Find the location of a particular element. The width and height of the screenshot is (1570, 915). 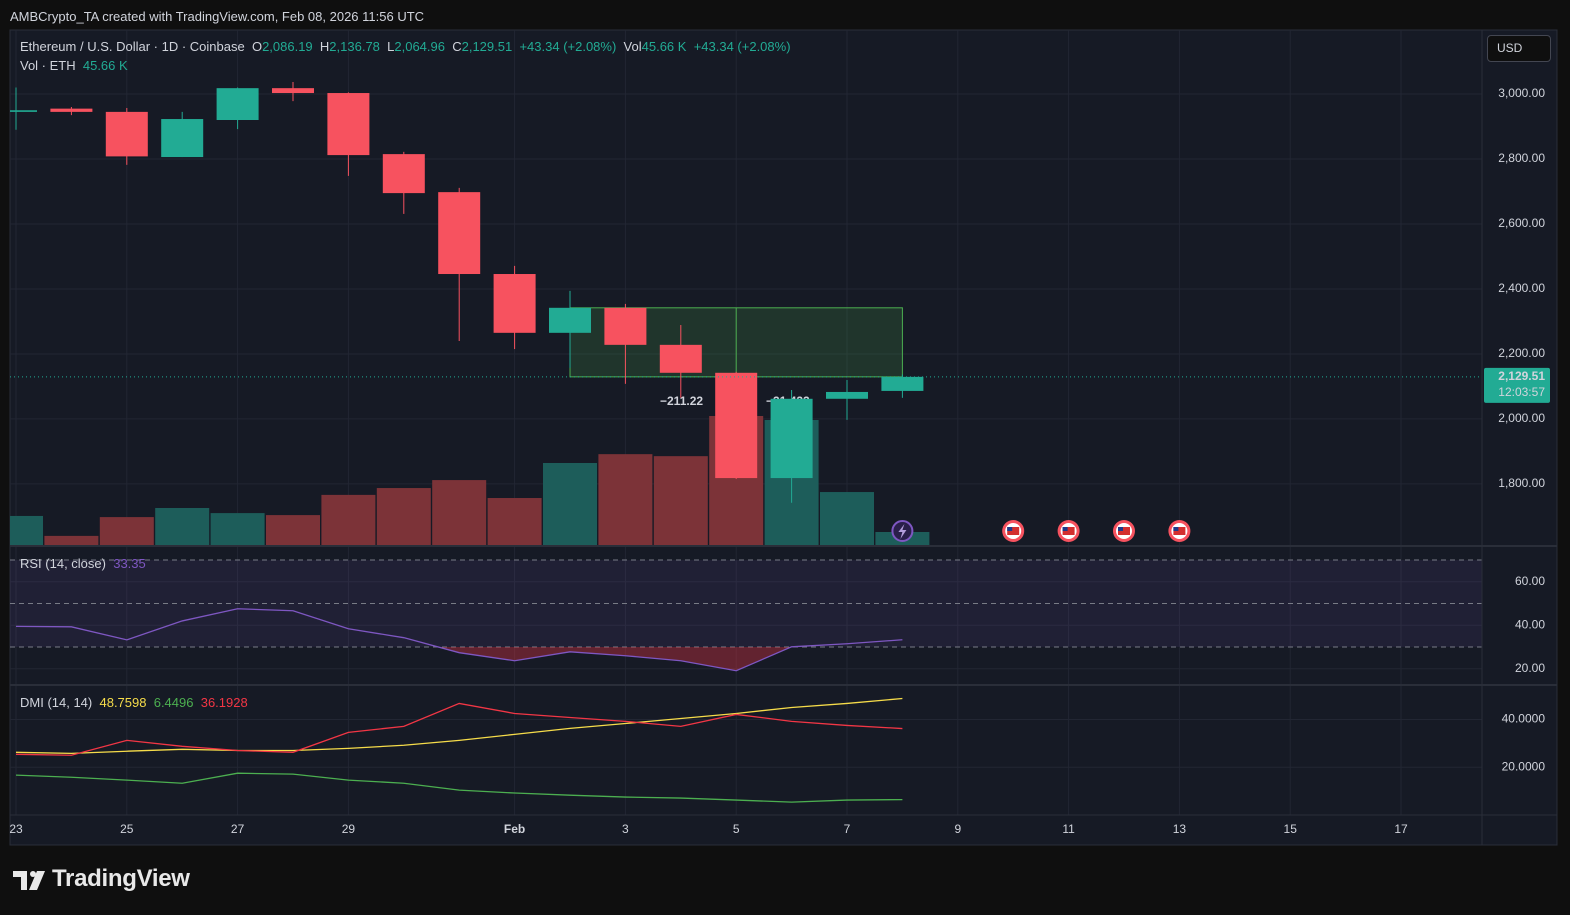

rsi-legend: RSI (14, close) 33.35 is located at coordinates (83, 563).